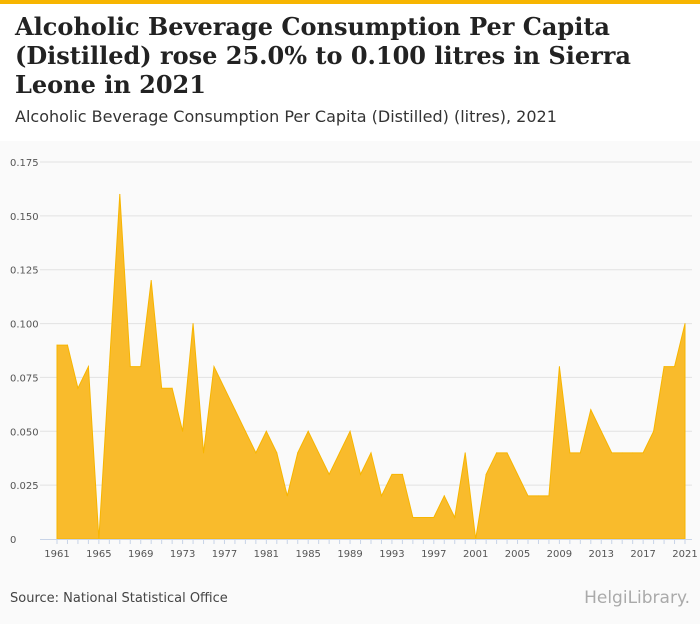 This screenshot has height=624, width=700. Describe the element at coordinates (24, 432) in the screenshot. I see `y-tick-label: 0.050` at that location.